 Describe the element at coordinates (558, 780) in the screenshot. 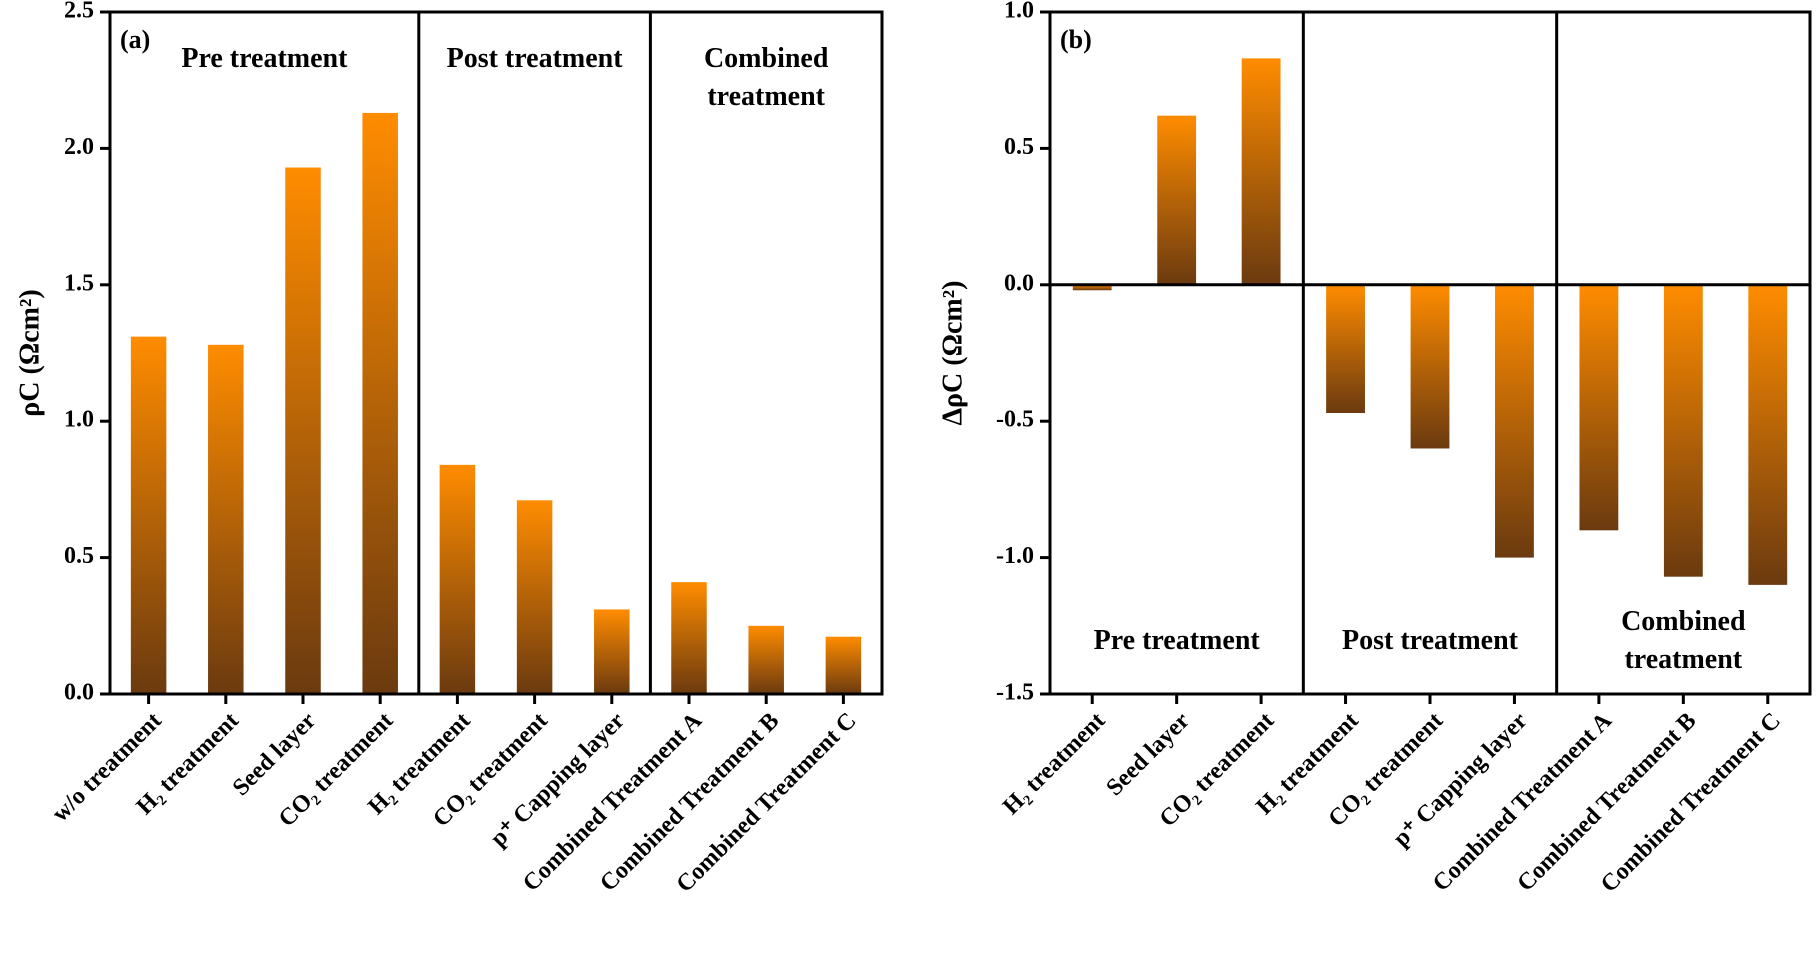

I see `x-tick-label: p⁺ Capping layer` at that location.